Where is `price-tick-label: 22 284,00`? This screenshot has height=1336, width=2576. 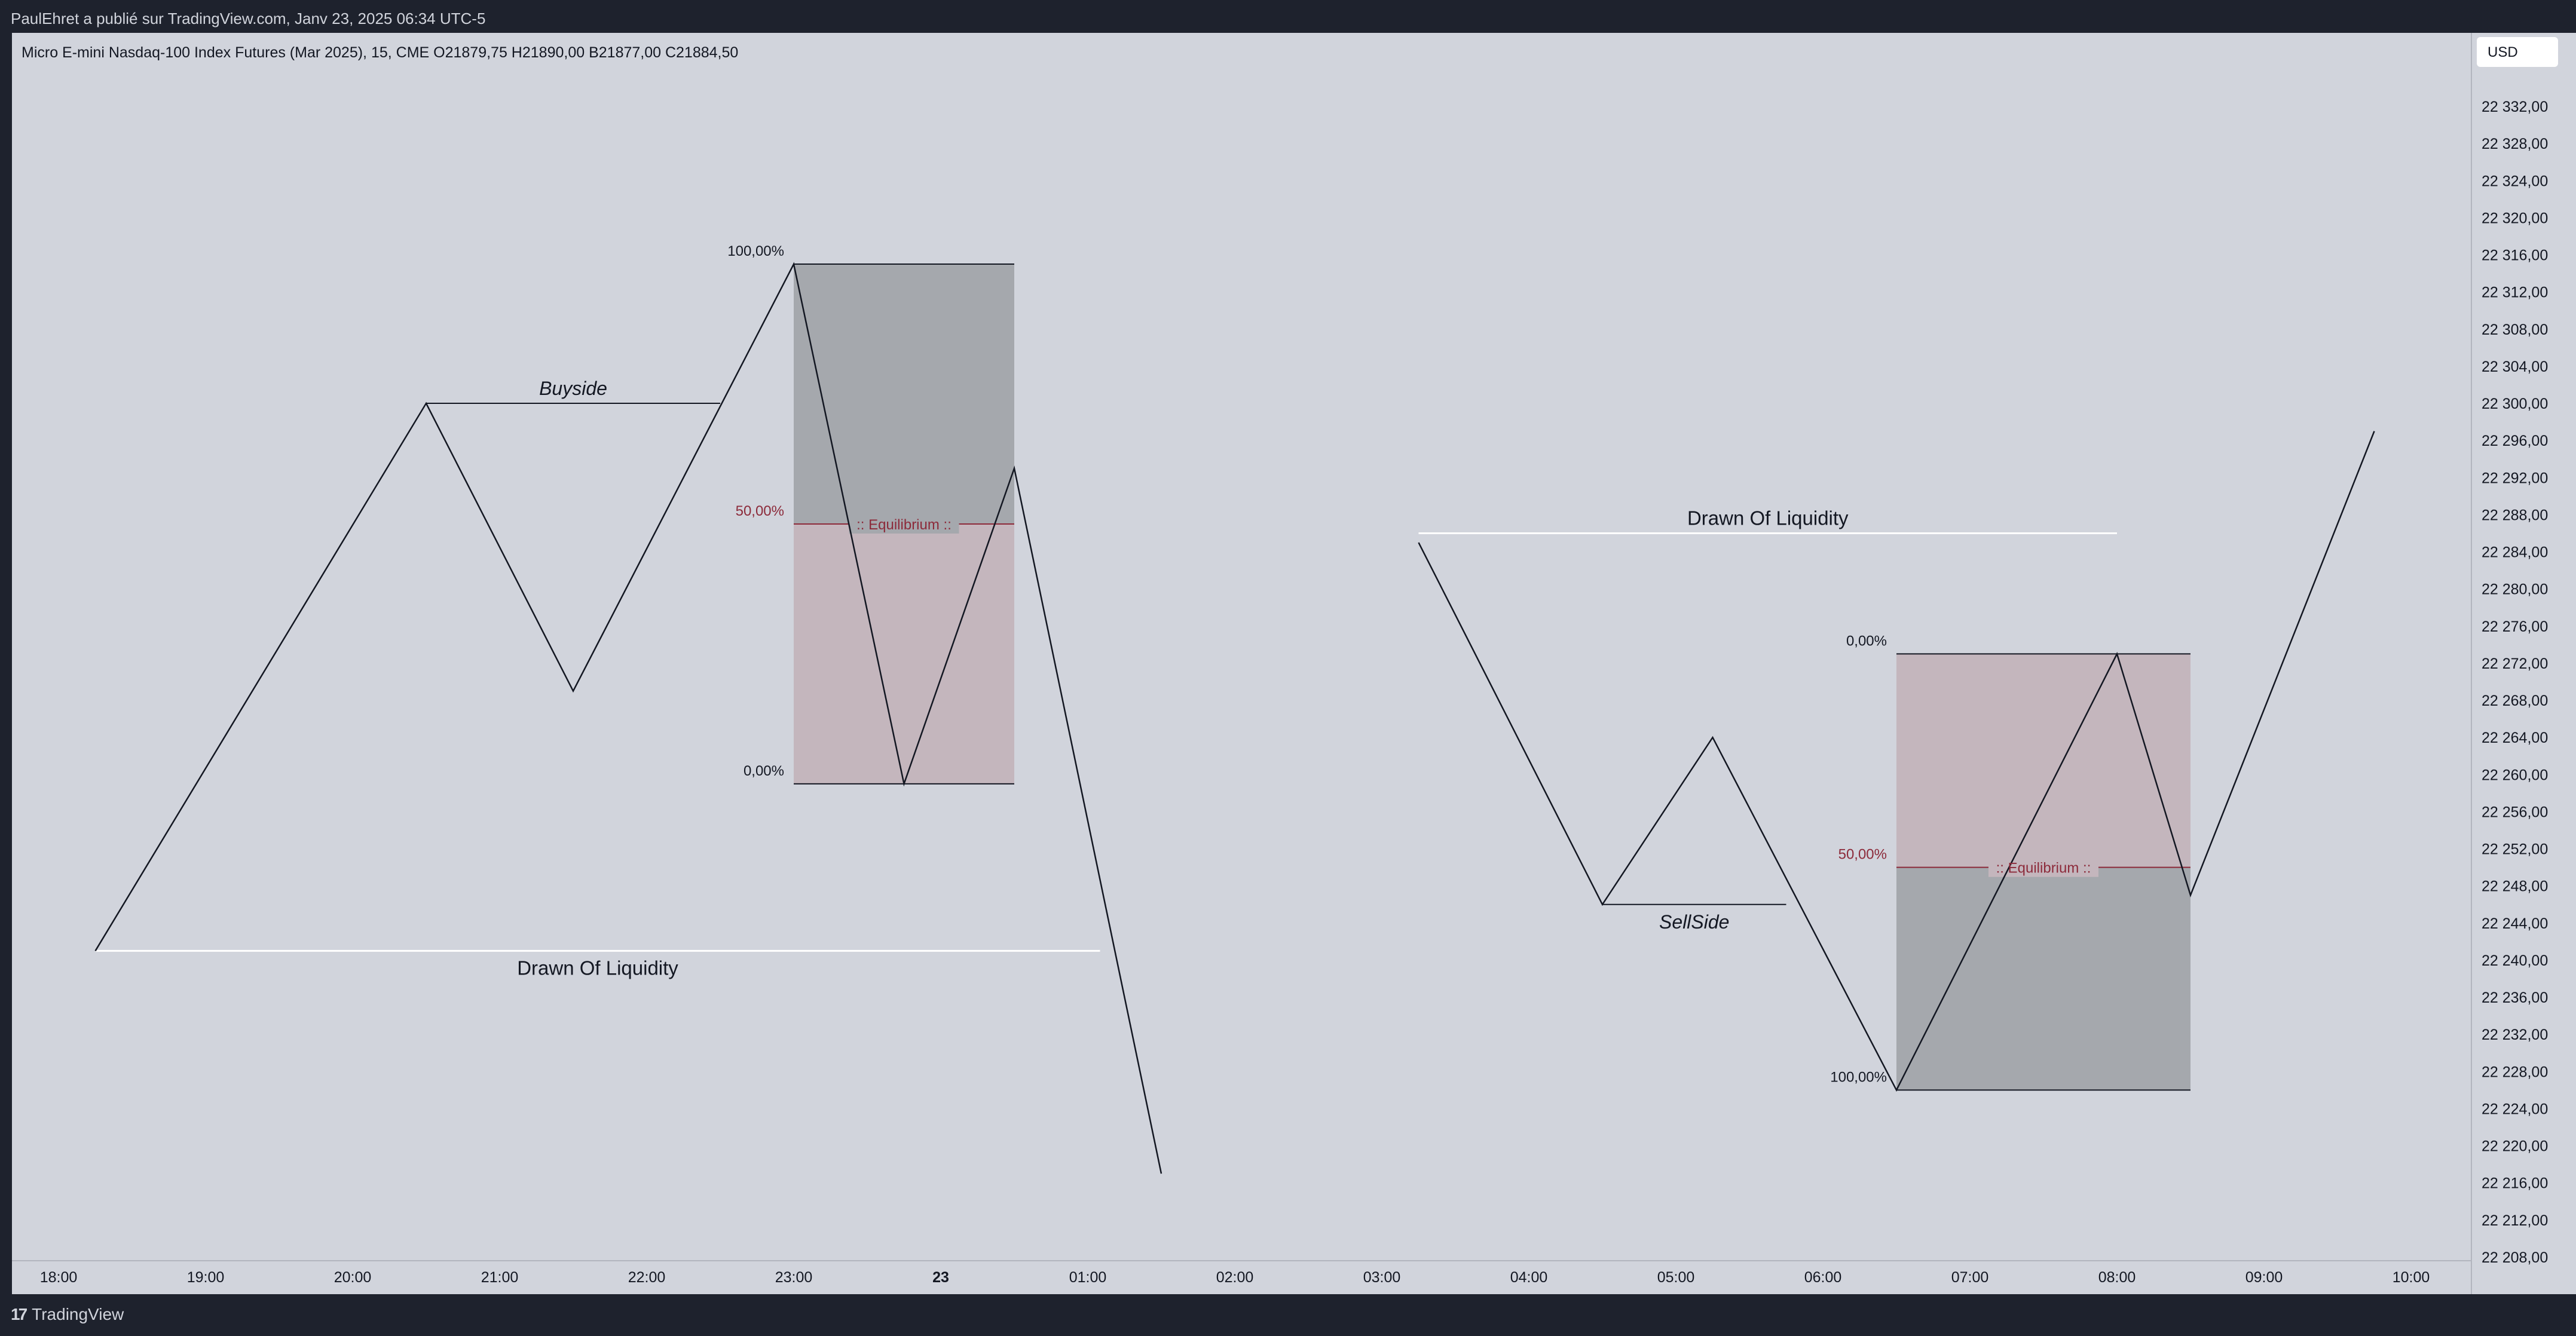 price-tick-label: 22 284,00 is located at coordinates (2515, 552).